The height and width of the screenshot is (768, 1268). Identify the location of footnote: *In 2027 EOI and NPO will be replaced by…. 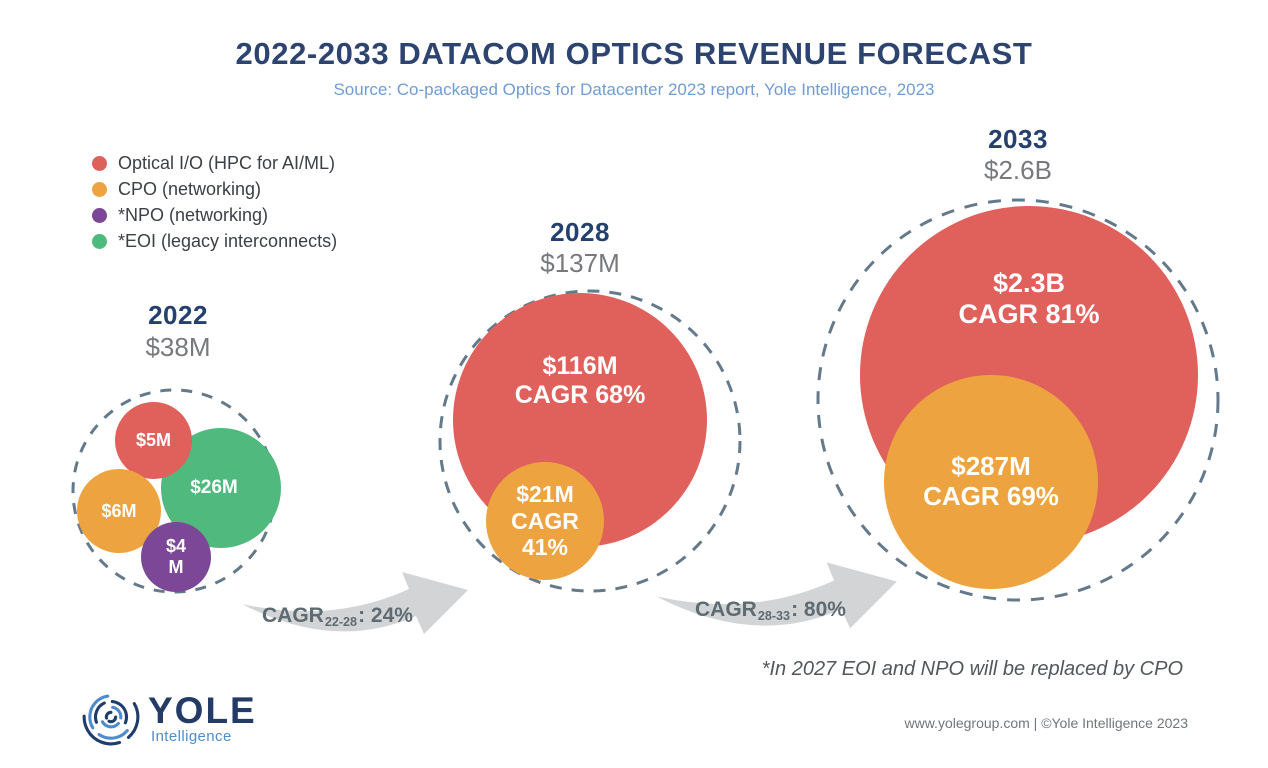
(972, 669).